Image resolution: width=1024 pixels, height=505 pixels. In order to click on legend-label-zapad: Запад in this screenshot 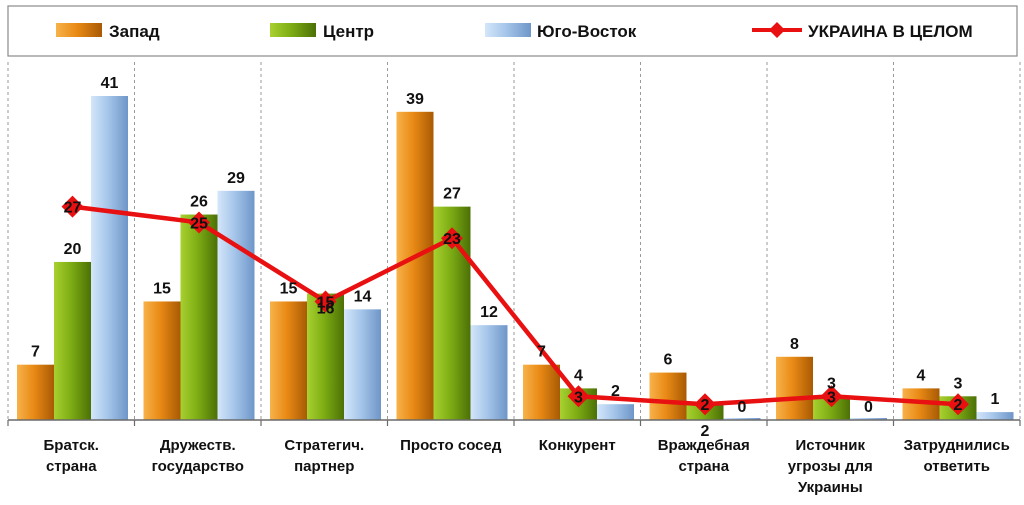, I will do `click(134, 31)`.